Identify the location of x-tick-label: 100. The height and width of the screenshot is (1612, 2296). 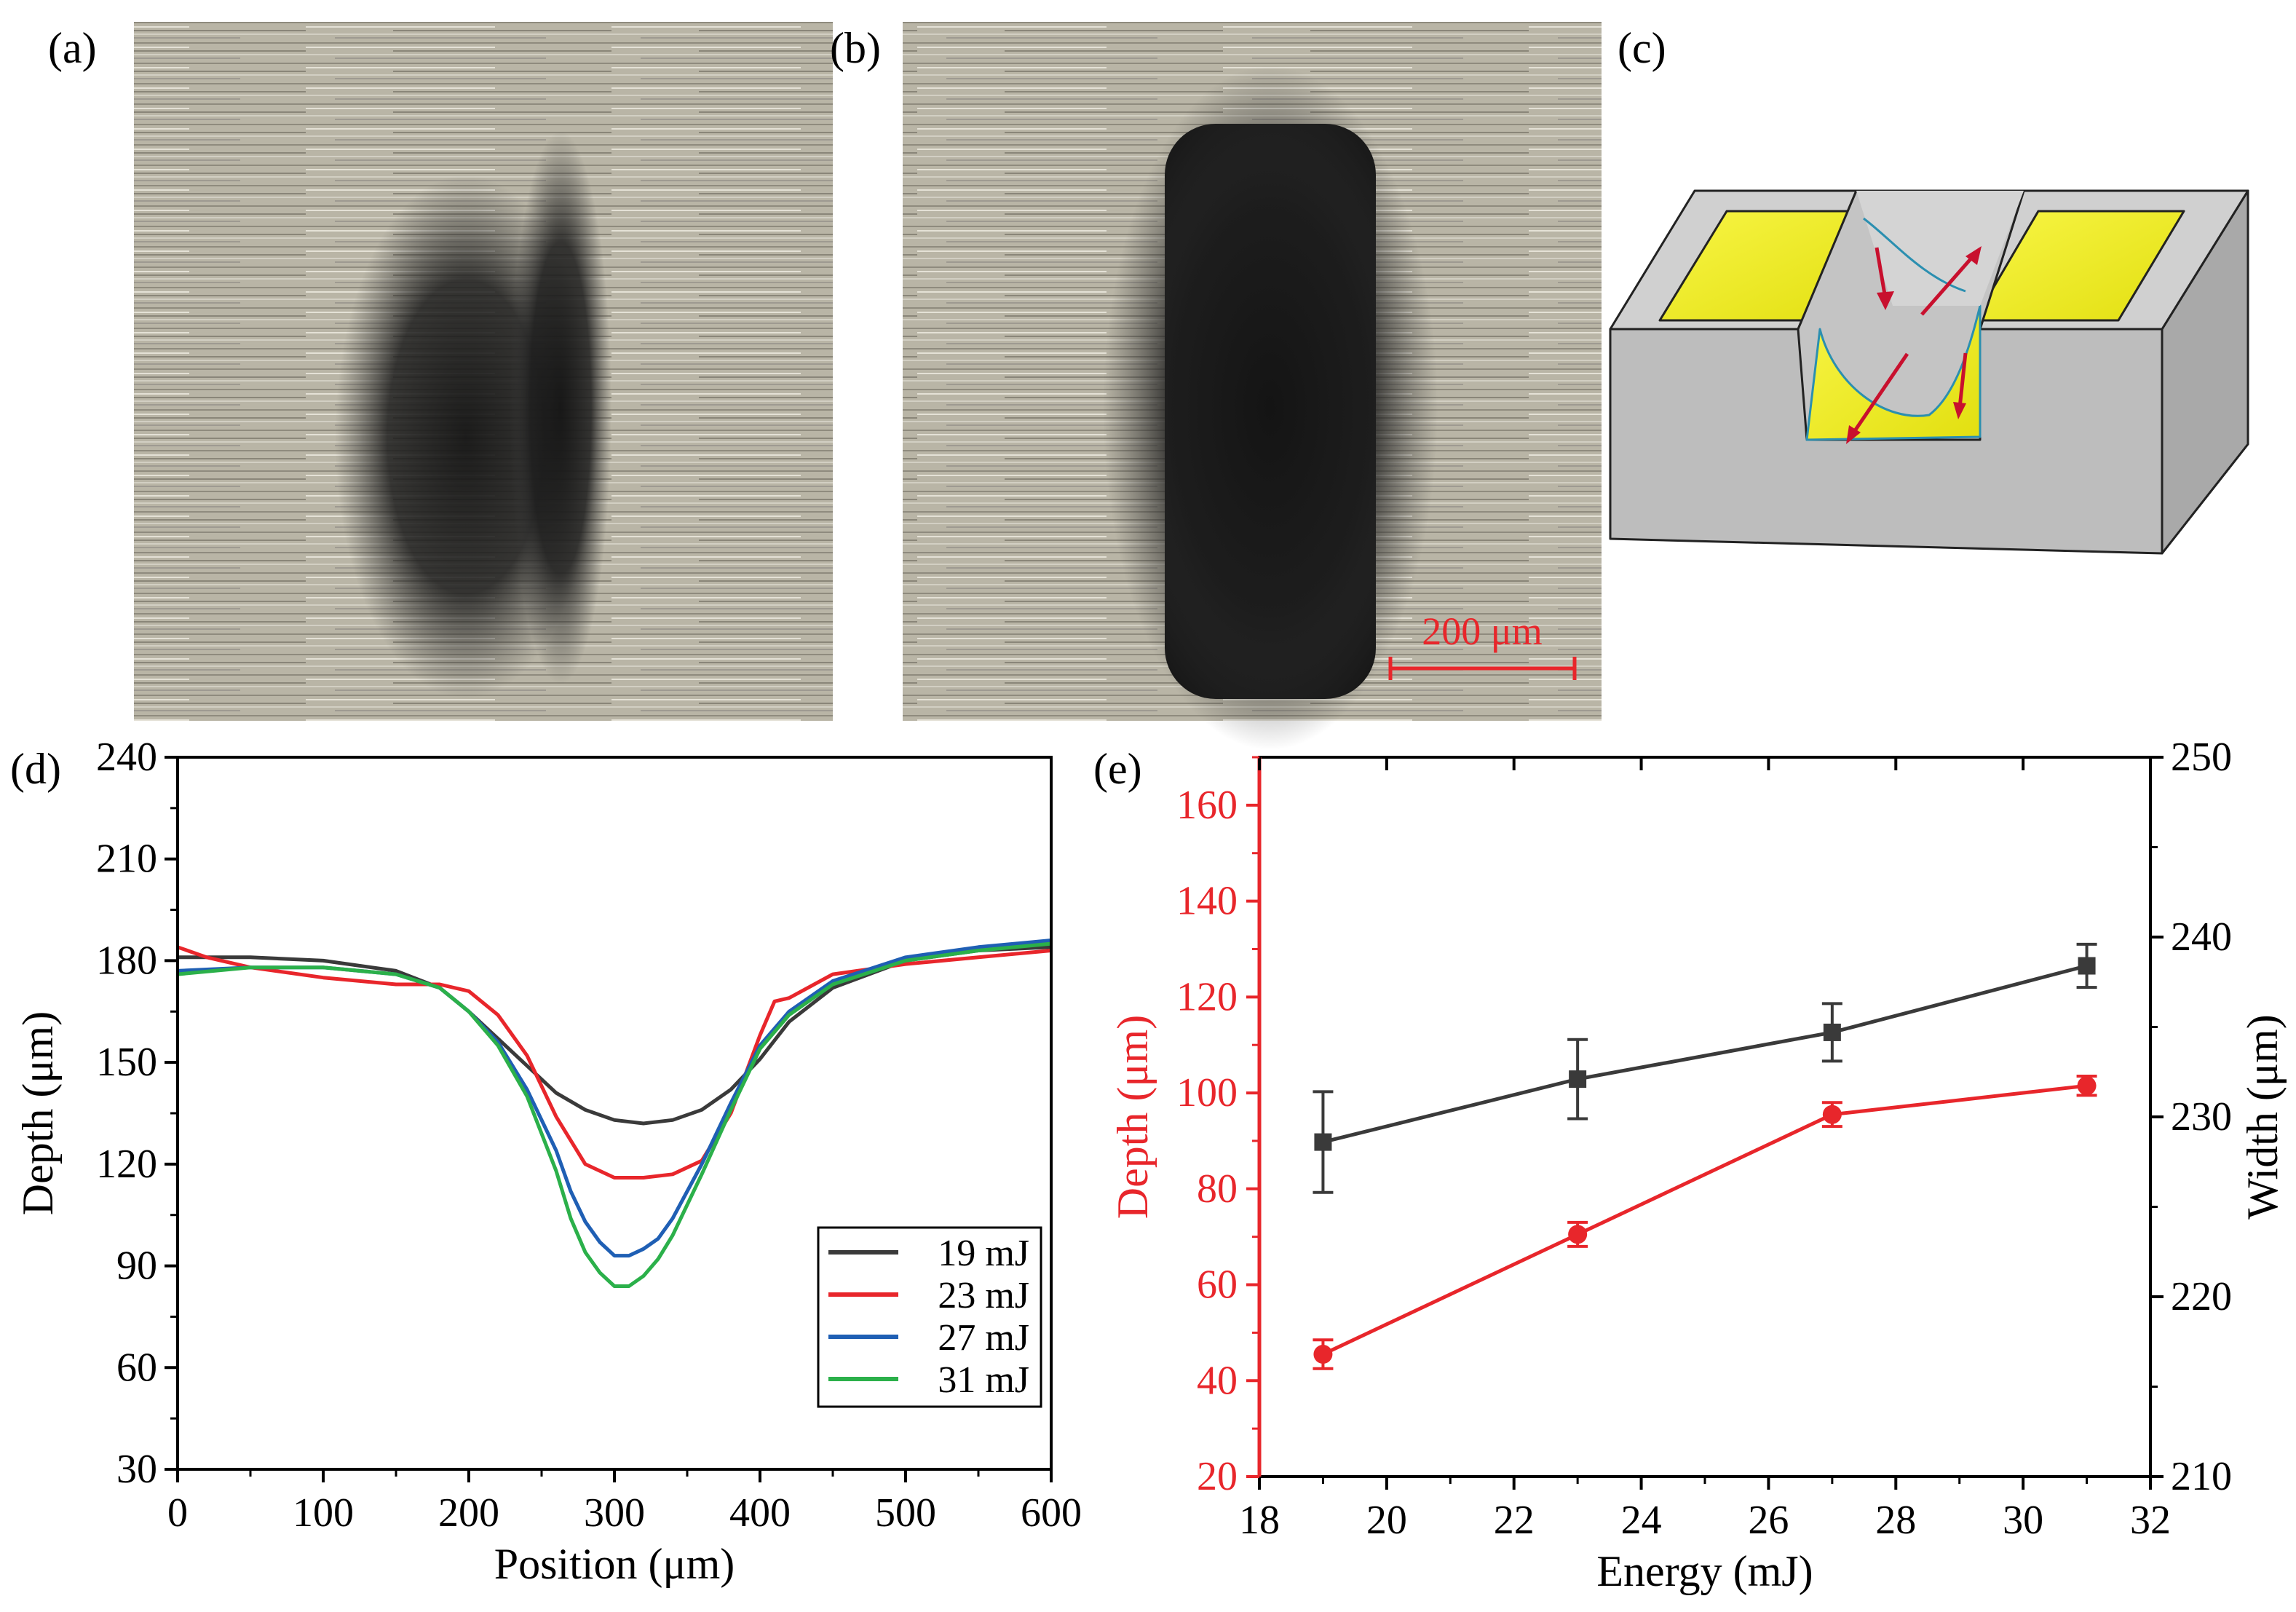
(323, 1513).